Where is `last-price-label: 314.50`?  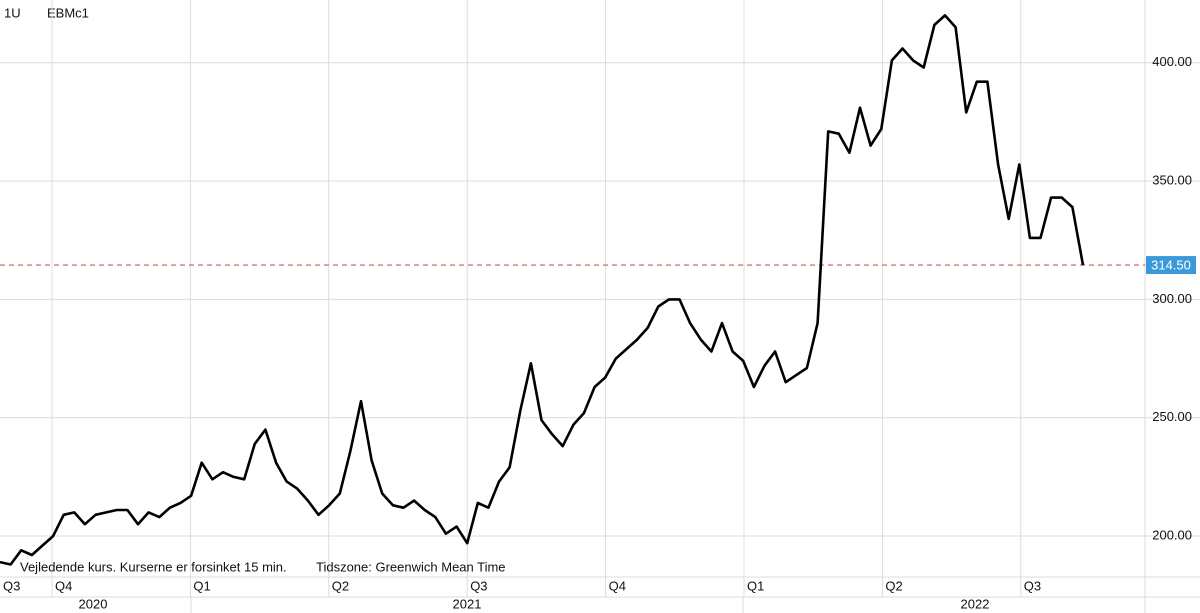
last-price-label: 314.50 is located at coordinates (1171, 265).